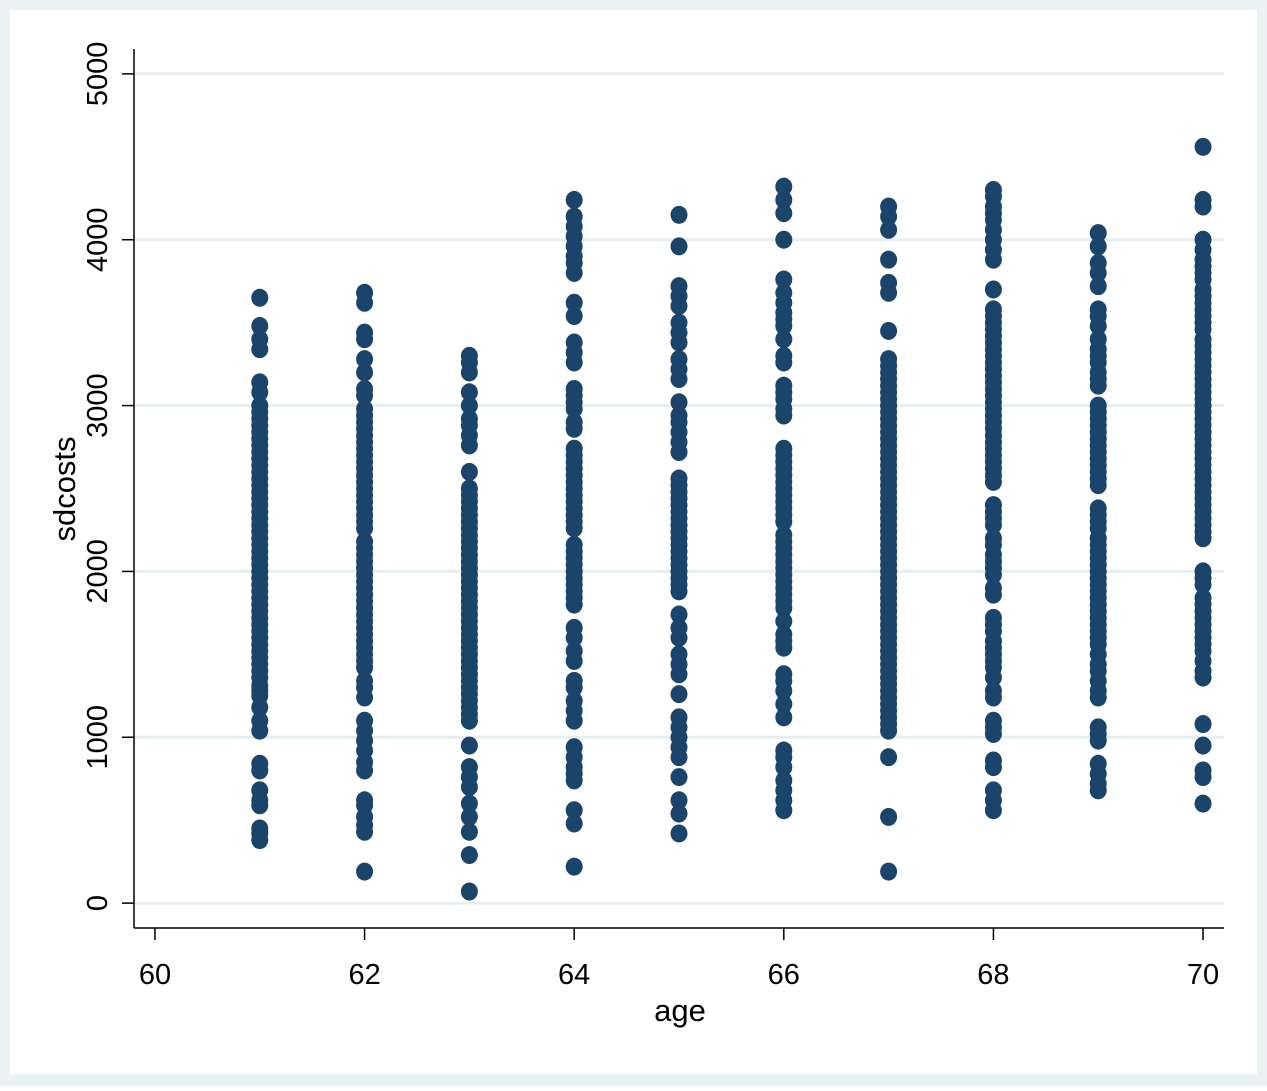  Describe the element at coordinates (98, 903) in the screenshot. I see `y-tick-label-0: 0` at that location.